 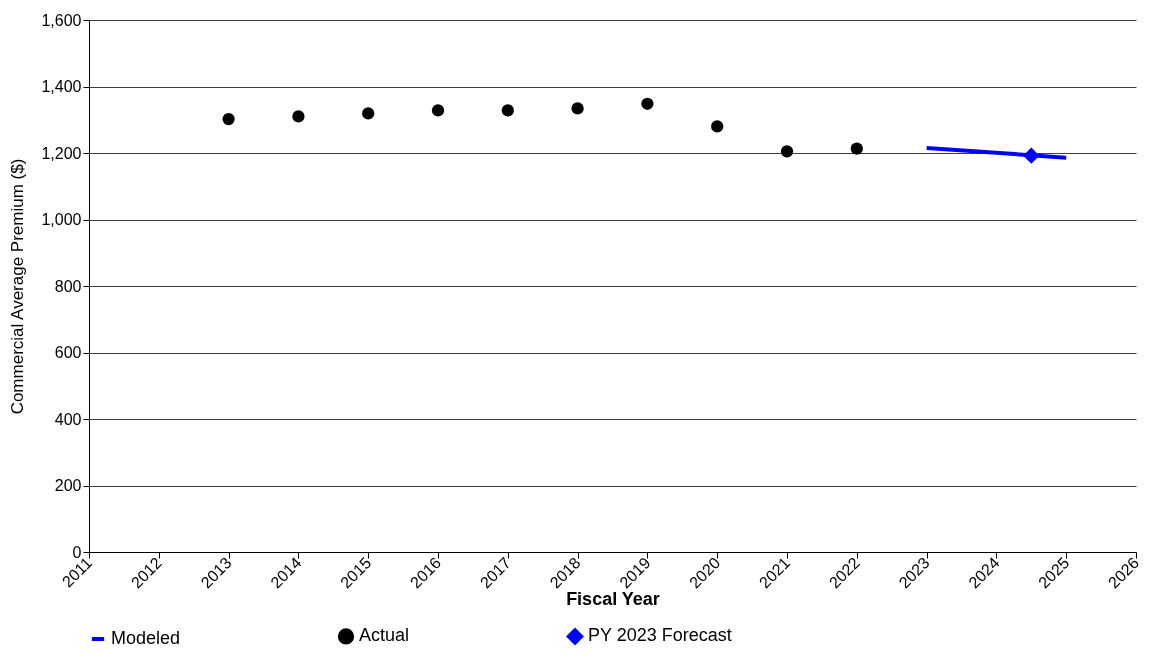 What do you see at coordinates (660, 635) in the screenshot?
I see `legend-label: PY 2023 Forecast` at bounding box center [660, 635].